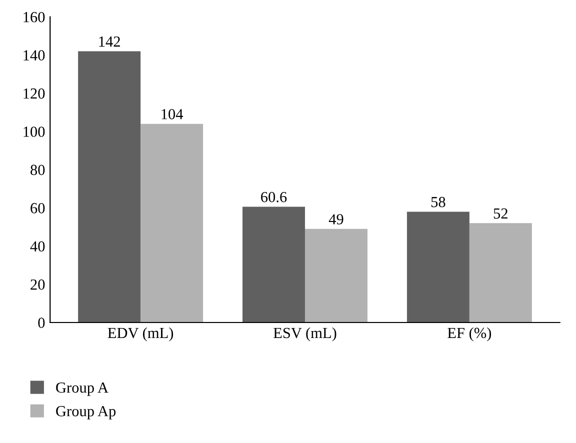 This screenshot has width=576, height=443. I want to click on data-label: 58, so click(438, 202).